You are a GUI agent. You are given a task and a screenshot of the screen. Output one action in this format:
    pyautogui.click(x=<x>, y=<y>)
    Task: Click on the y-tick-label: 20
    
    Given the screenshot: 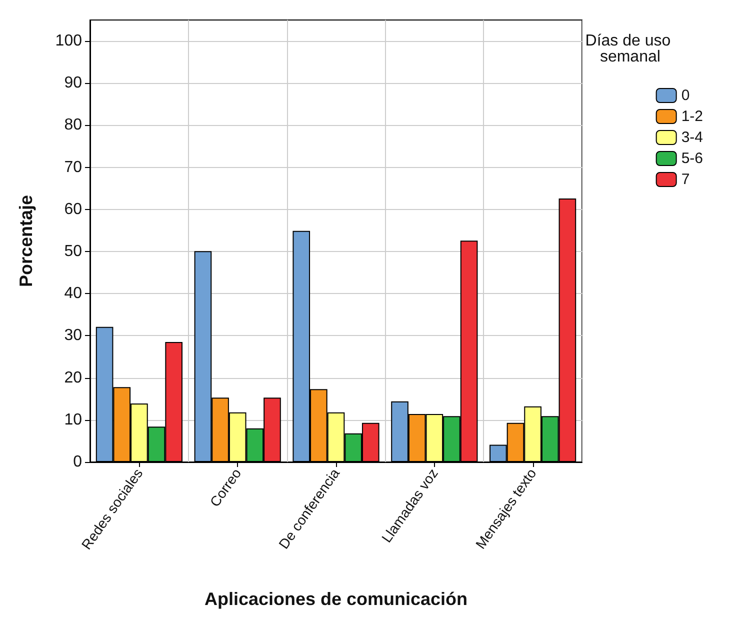 What is the action you would take?
    pyautogui.click(x=73, y=377)
    